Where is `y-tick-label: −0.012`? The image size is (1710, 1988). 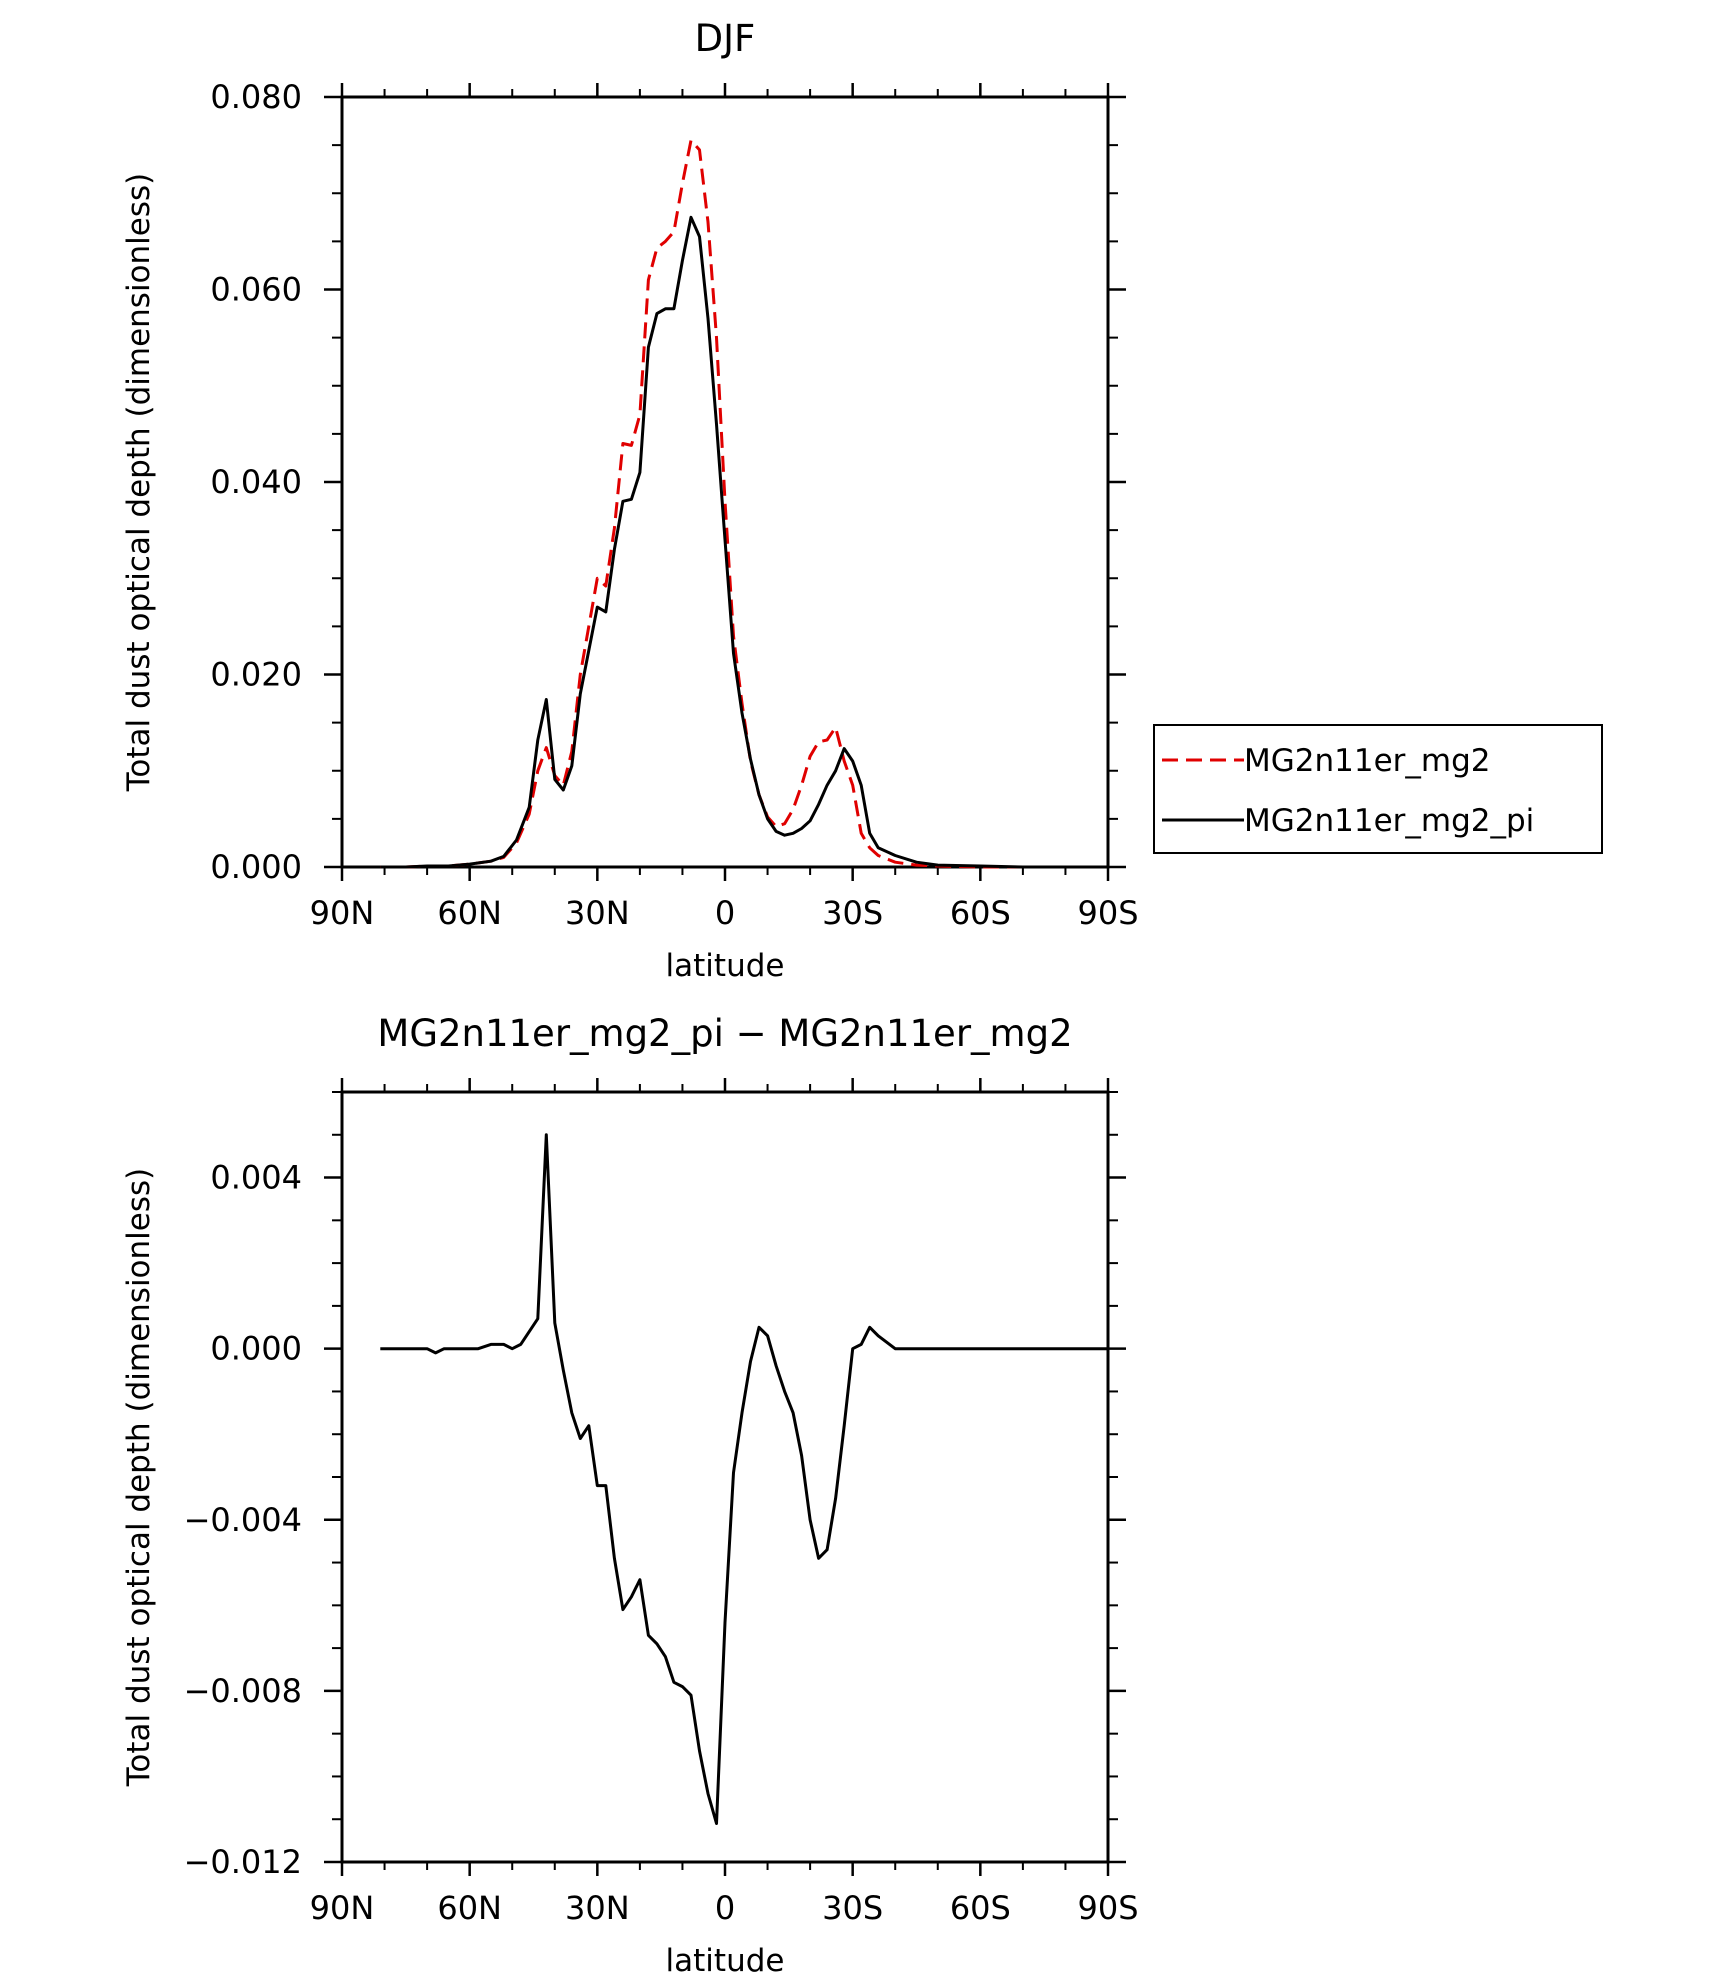 y-tick-label: −0.012 is located at coordinates (243, 1862).